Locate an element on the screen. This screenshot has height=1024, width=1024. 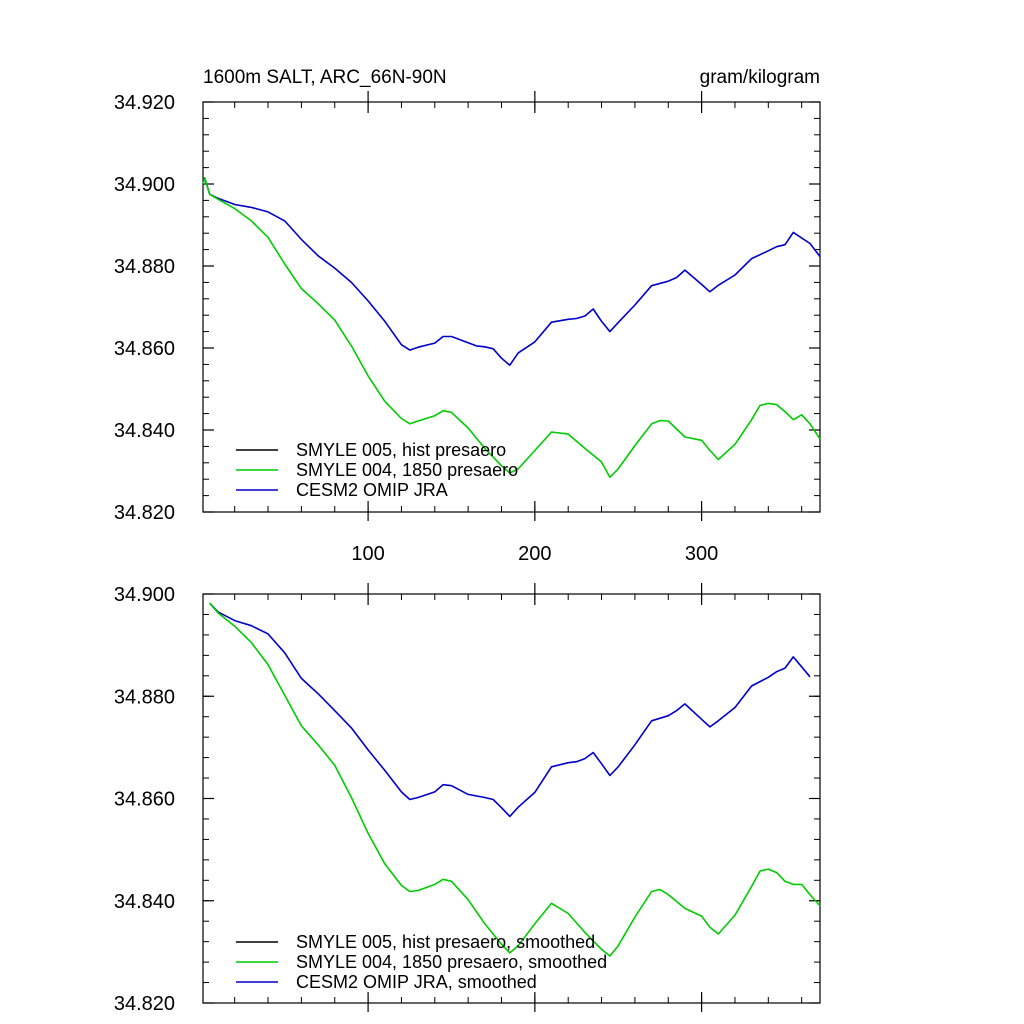
legend-label: CESM2 OMIP JRA is located at coordinates (372, 490).